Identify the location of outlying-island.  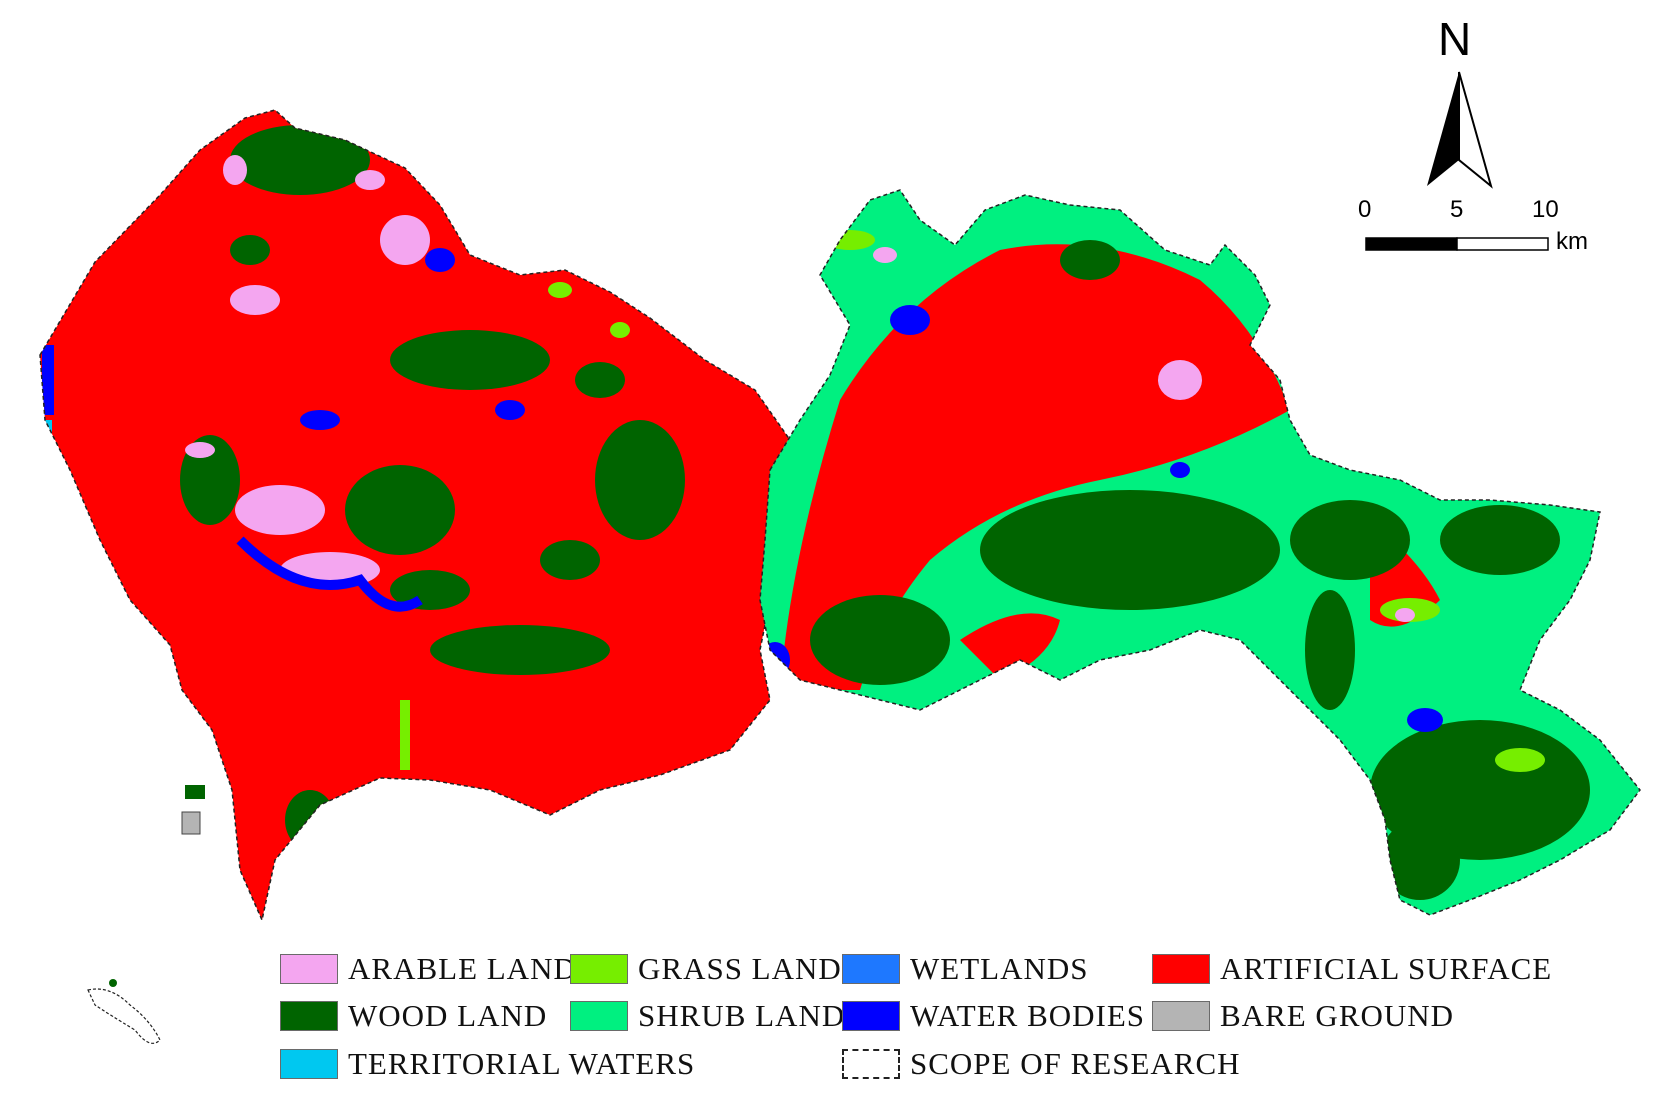
(124, 1016).